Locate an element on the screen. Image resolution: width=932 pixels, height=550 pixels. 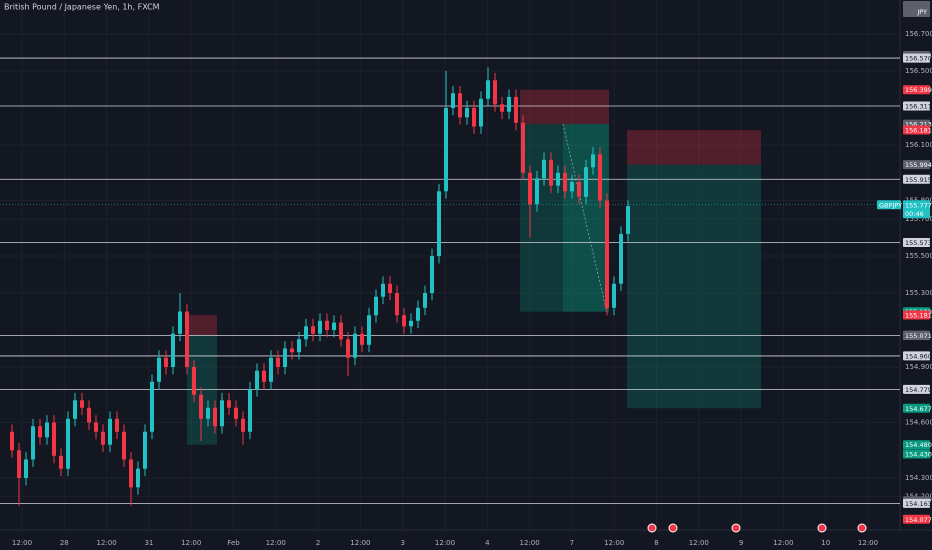
price-tag-label: 154.960 is located at coordinates (918, 356).